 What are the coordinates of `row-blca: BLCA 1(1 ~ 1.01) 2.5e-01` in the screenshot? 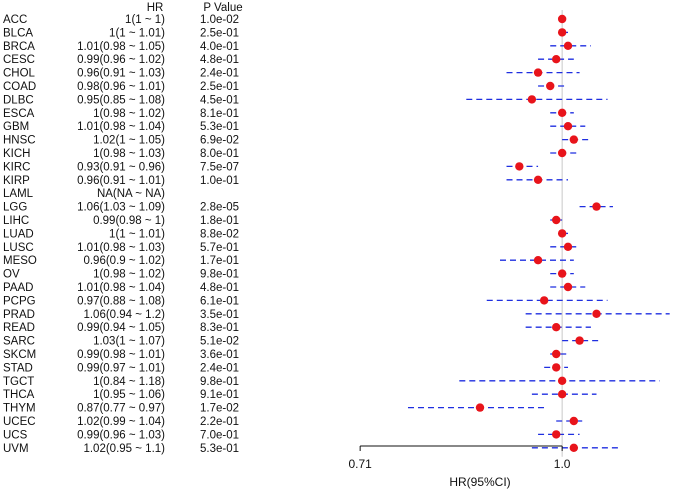 It's located at (286, 33).